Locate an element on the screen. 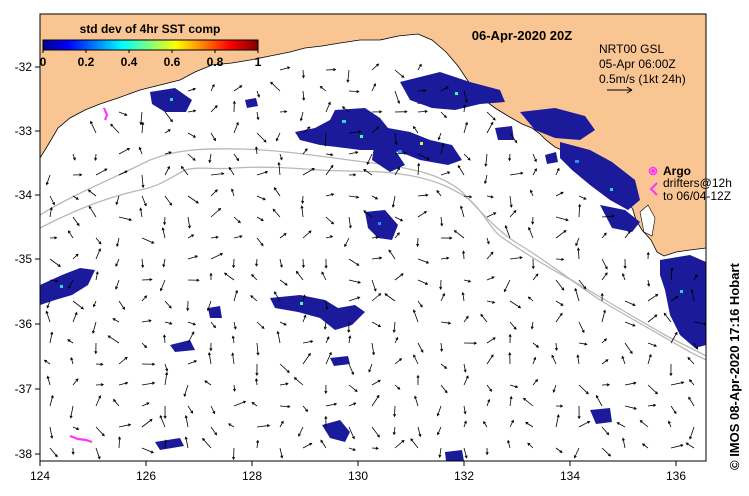  lon-tick-label: 136 is located at coordinates (676, 476).